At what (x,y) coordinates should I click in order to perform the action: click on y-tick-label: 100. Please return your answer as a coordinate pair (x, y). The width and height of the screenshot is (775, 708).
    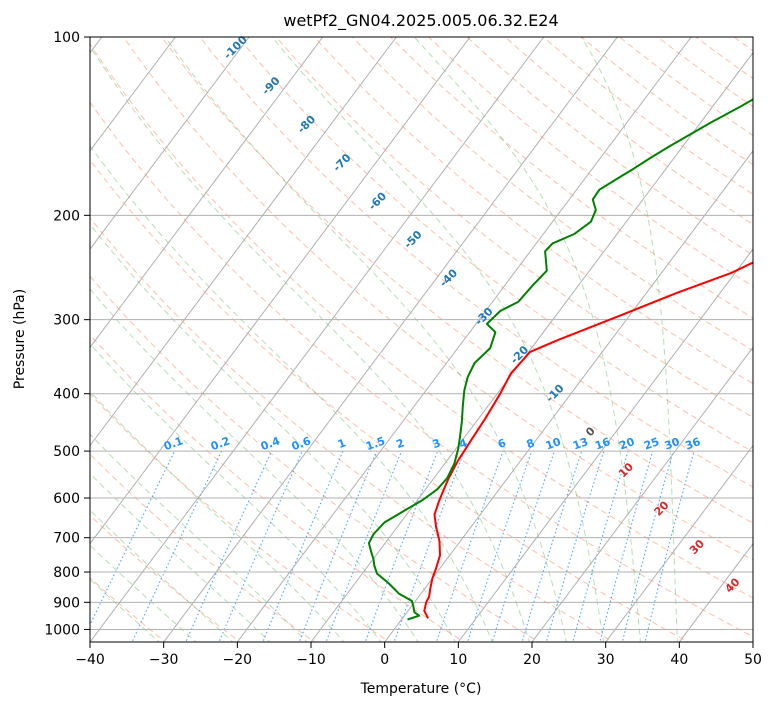
    Looking at the image, I should click on (66, 38).